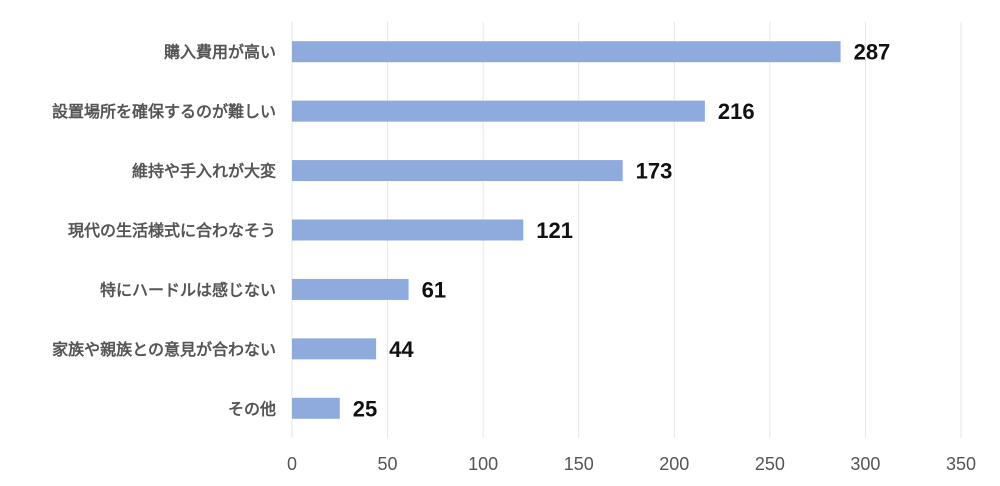  Describe the element at coordinates (770, 464) in the screenshot. I see `x-tick-label-250: 250` at that location.